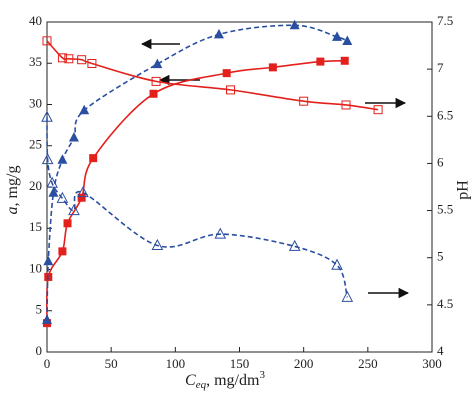 This screenshot has width=474, height=397. I want to click on y-tick-label: 15, so click(35, 226).